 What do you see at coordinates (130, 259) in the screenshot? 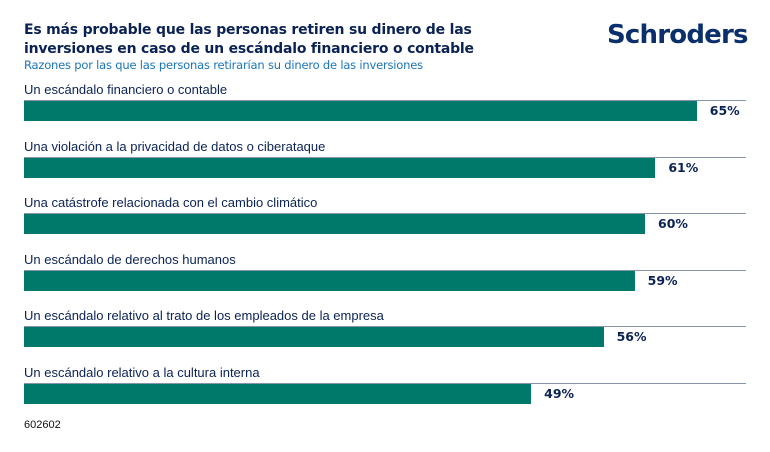
I see `bar-label: Un escándalo de derechos humanos` at bounding box center [130, 259].